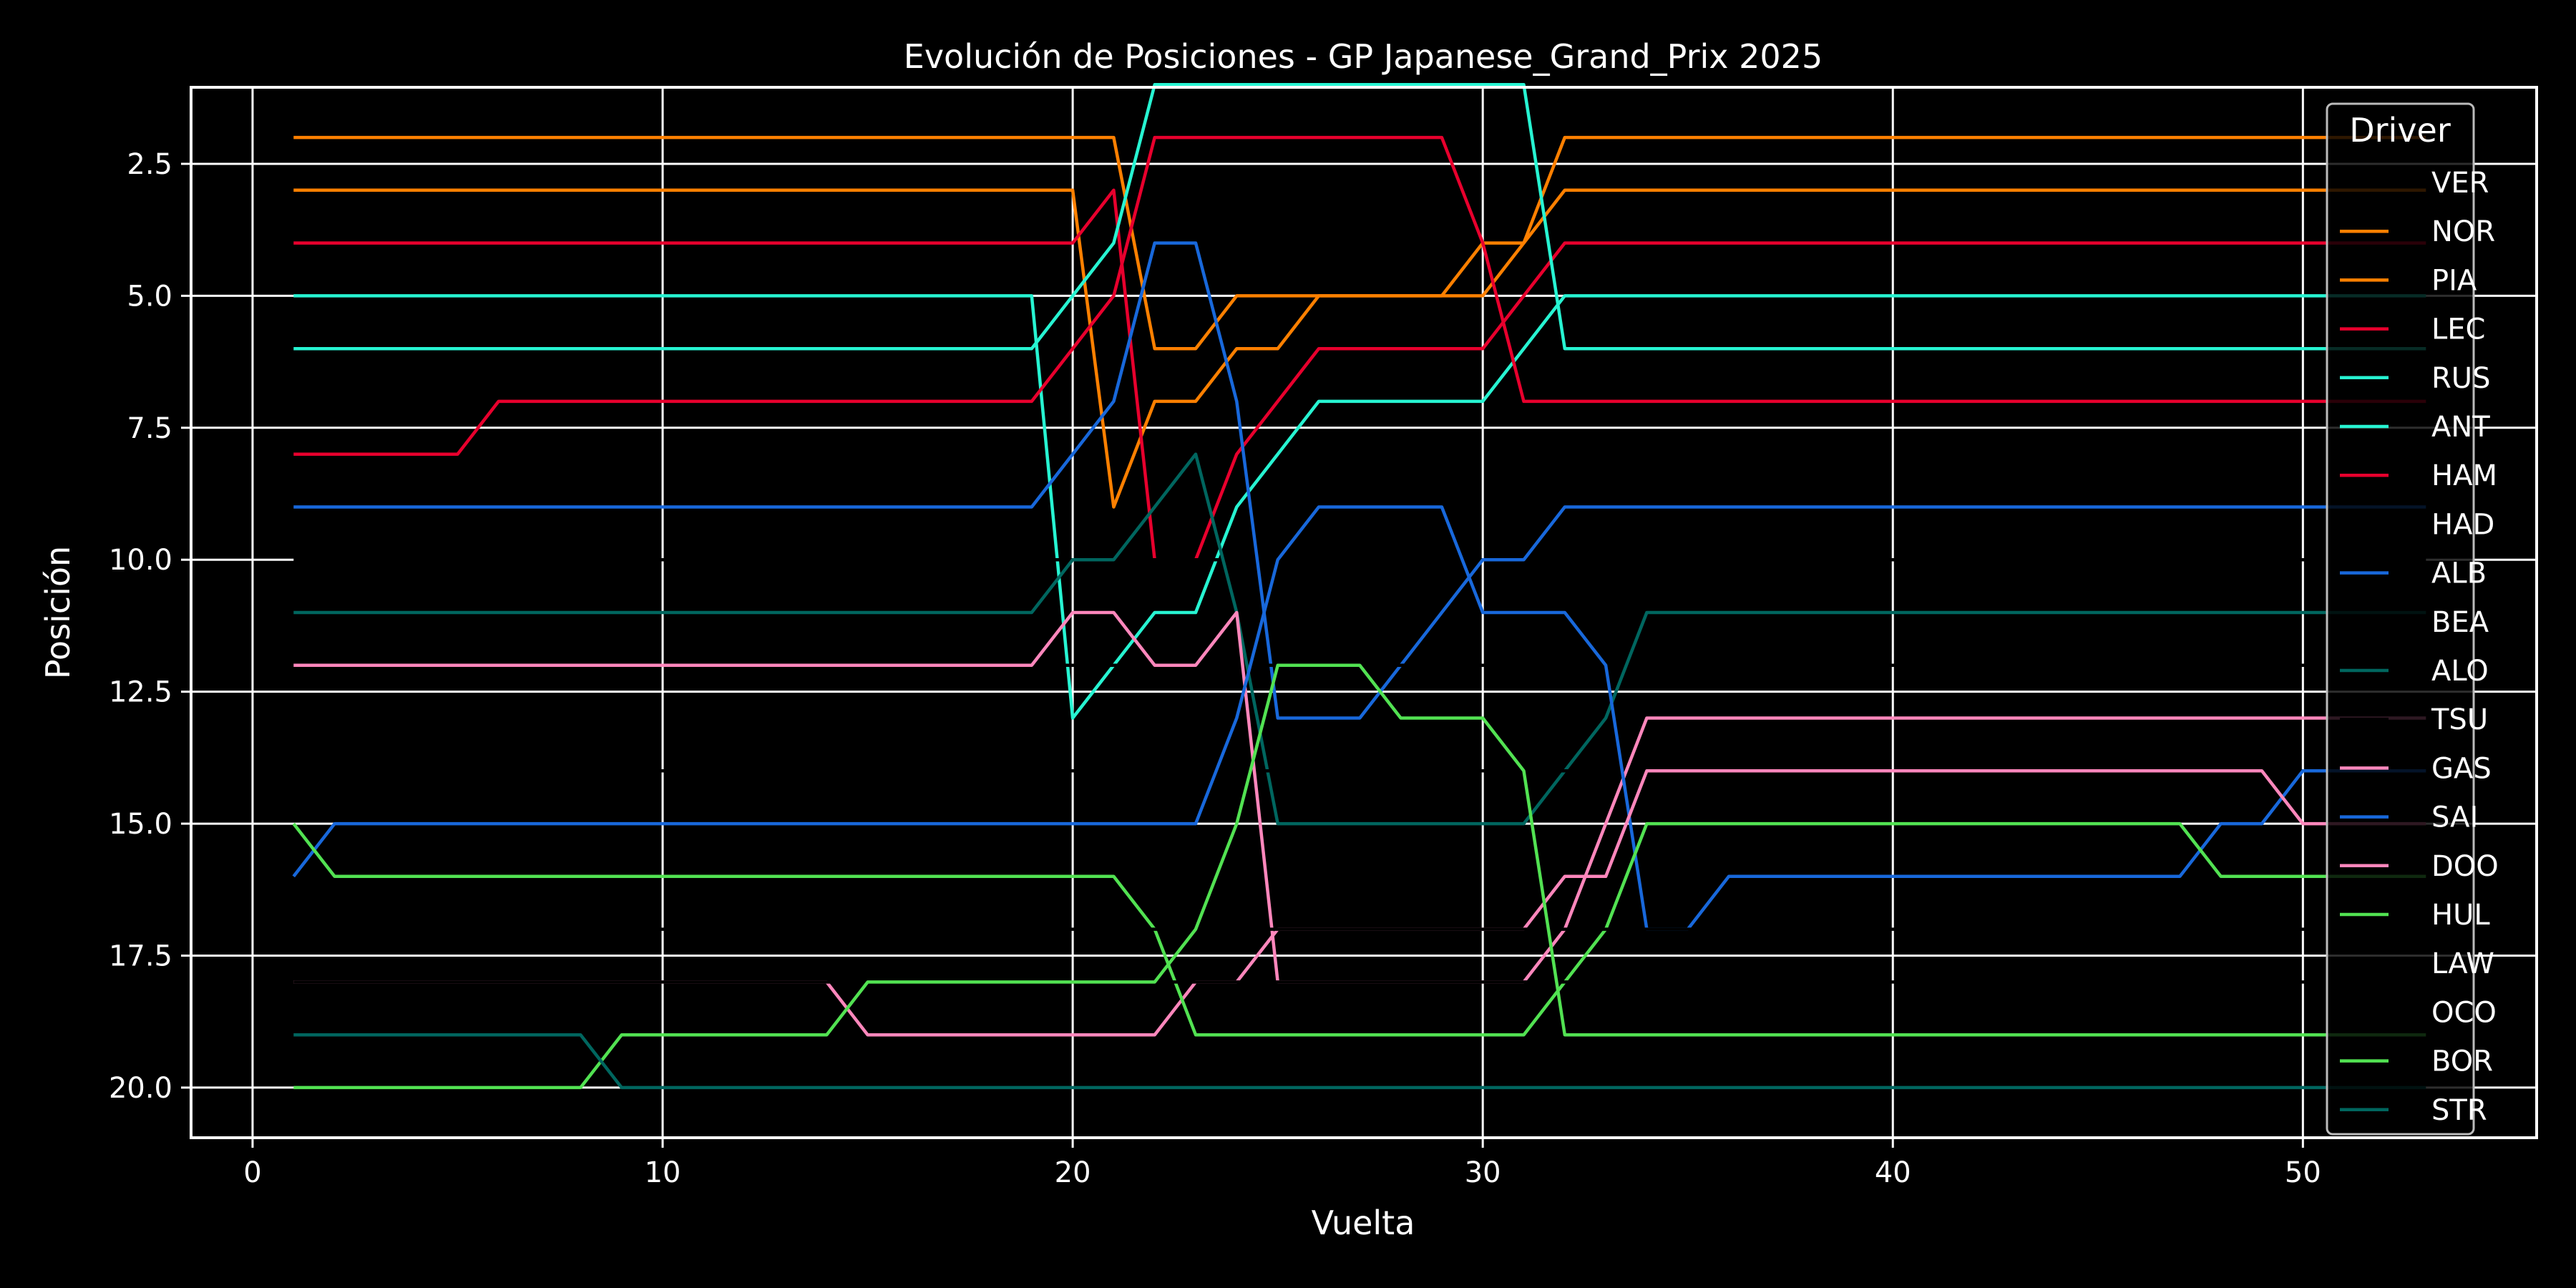 Image resolution: width=2576 pixels, height=1288 pixels. Describe the element at coordinates (2460, 622) in the screenshot. I see `legend-label-bea: BEA` at that location.